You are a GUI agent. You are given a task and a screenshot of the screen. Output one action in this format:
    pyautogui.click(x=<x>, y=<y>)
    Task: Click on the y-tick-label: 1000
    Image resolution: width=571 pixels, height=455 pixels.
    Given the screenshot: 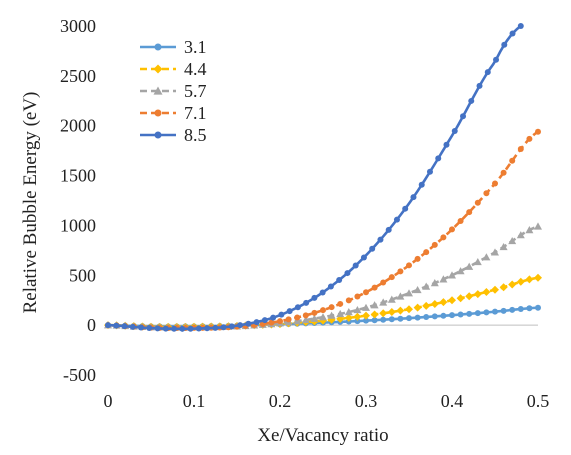 What is the action you would take?
    pyautogui.click(x=78, y=225)
    